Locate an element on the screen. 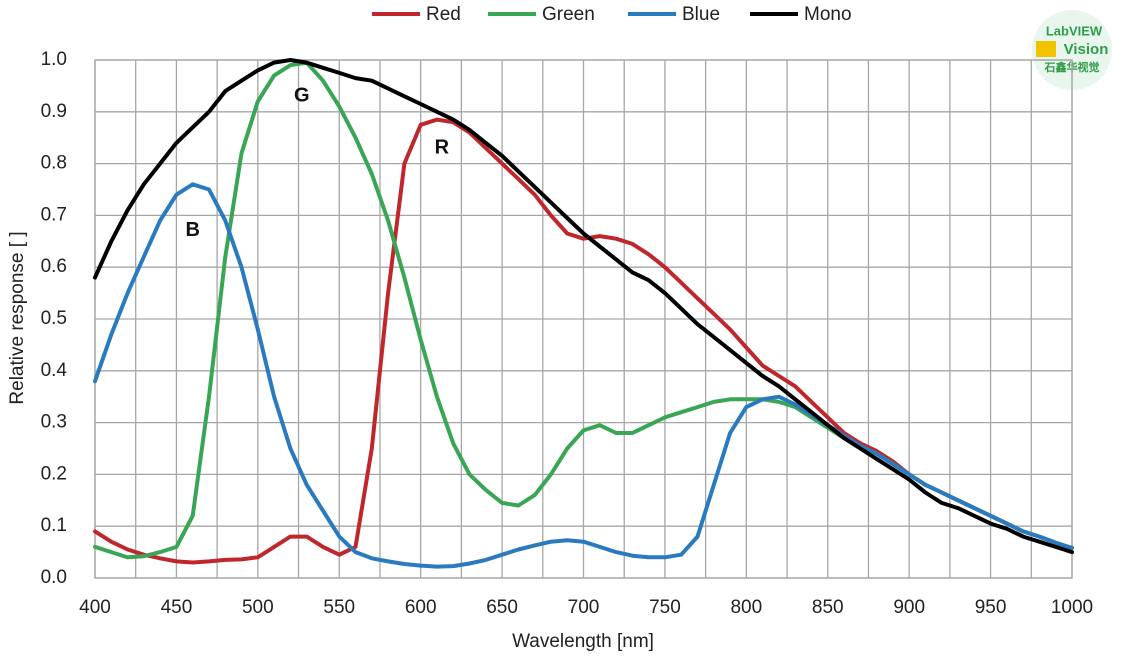 The width and height of the screenshot is (1127, 670). x-tick-label: 950 is located at coordinates (991, 607).